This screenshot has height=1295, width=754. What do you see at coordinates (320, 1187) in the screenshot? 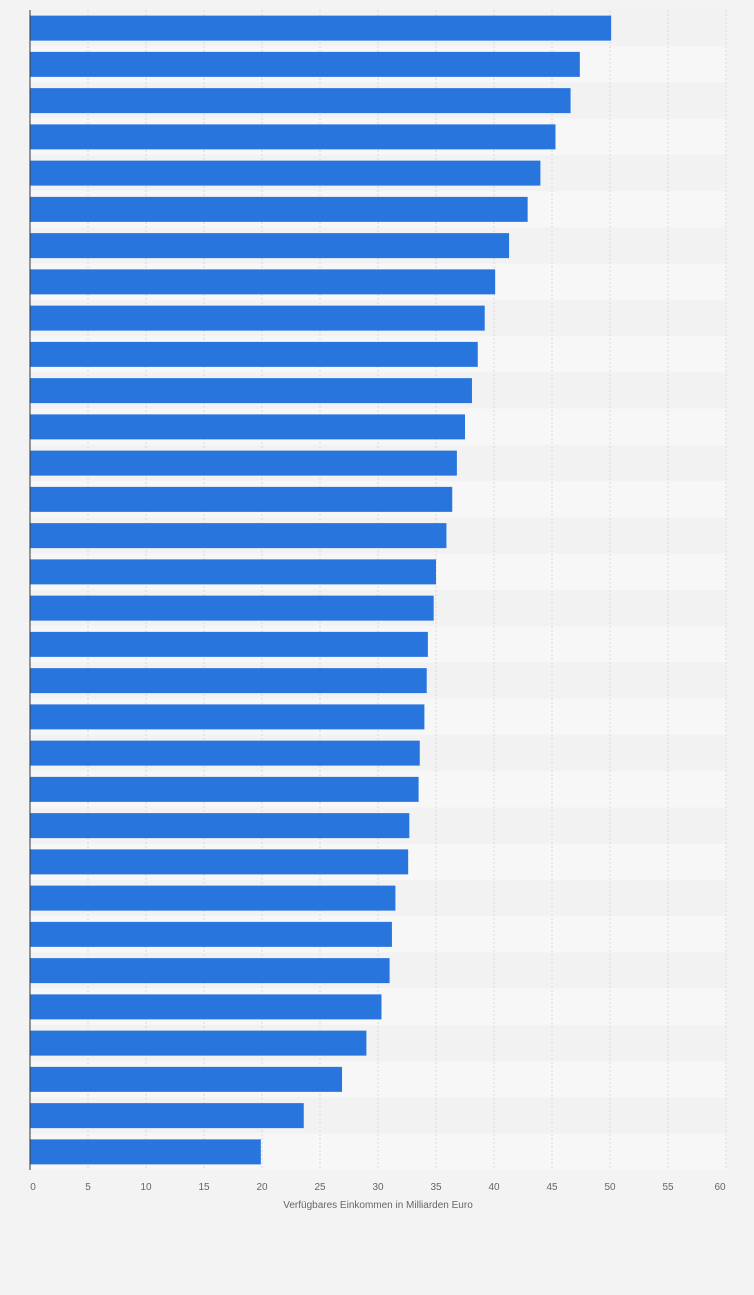
I see `x-tick-label: 25` at bounding box center [320, 1187].